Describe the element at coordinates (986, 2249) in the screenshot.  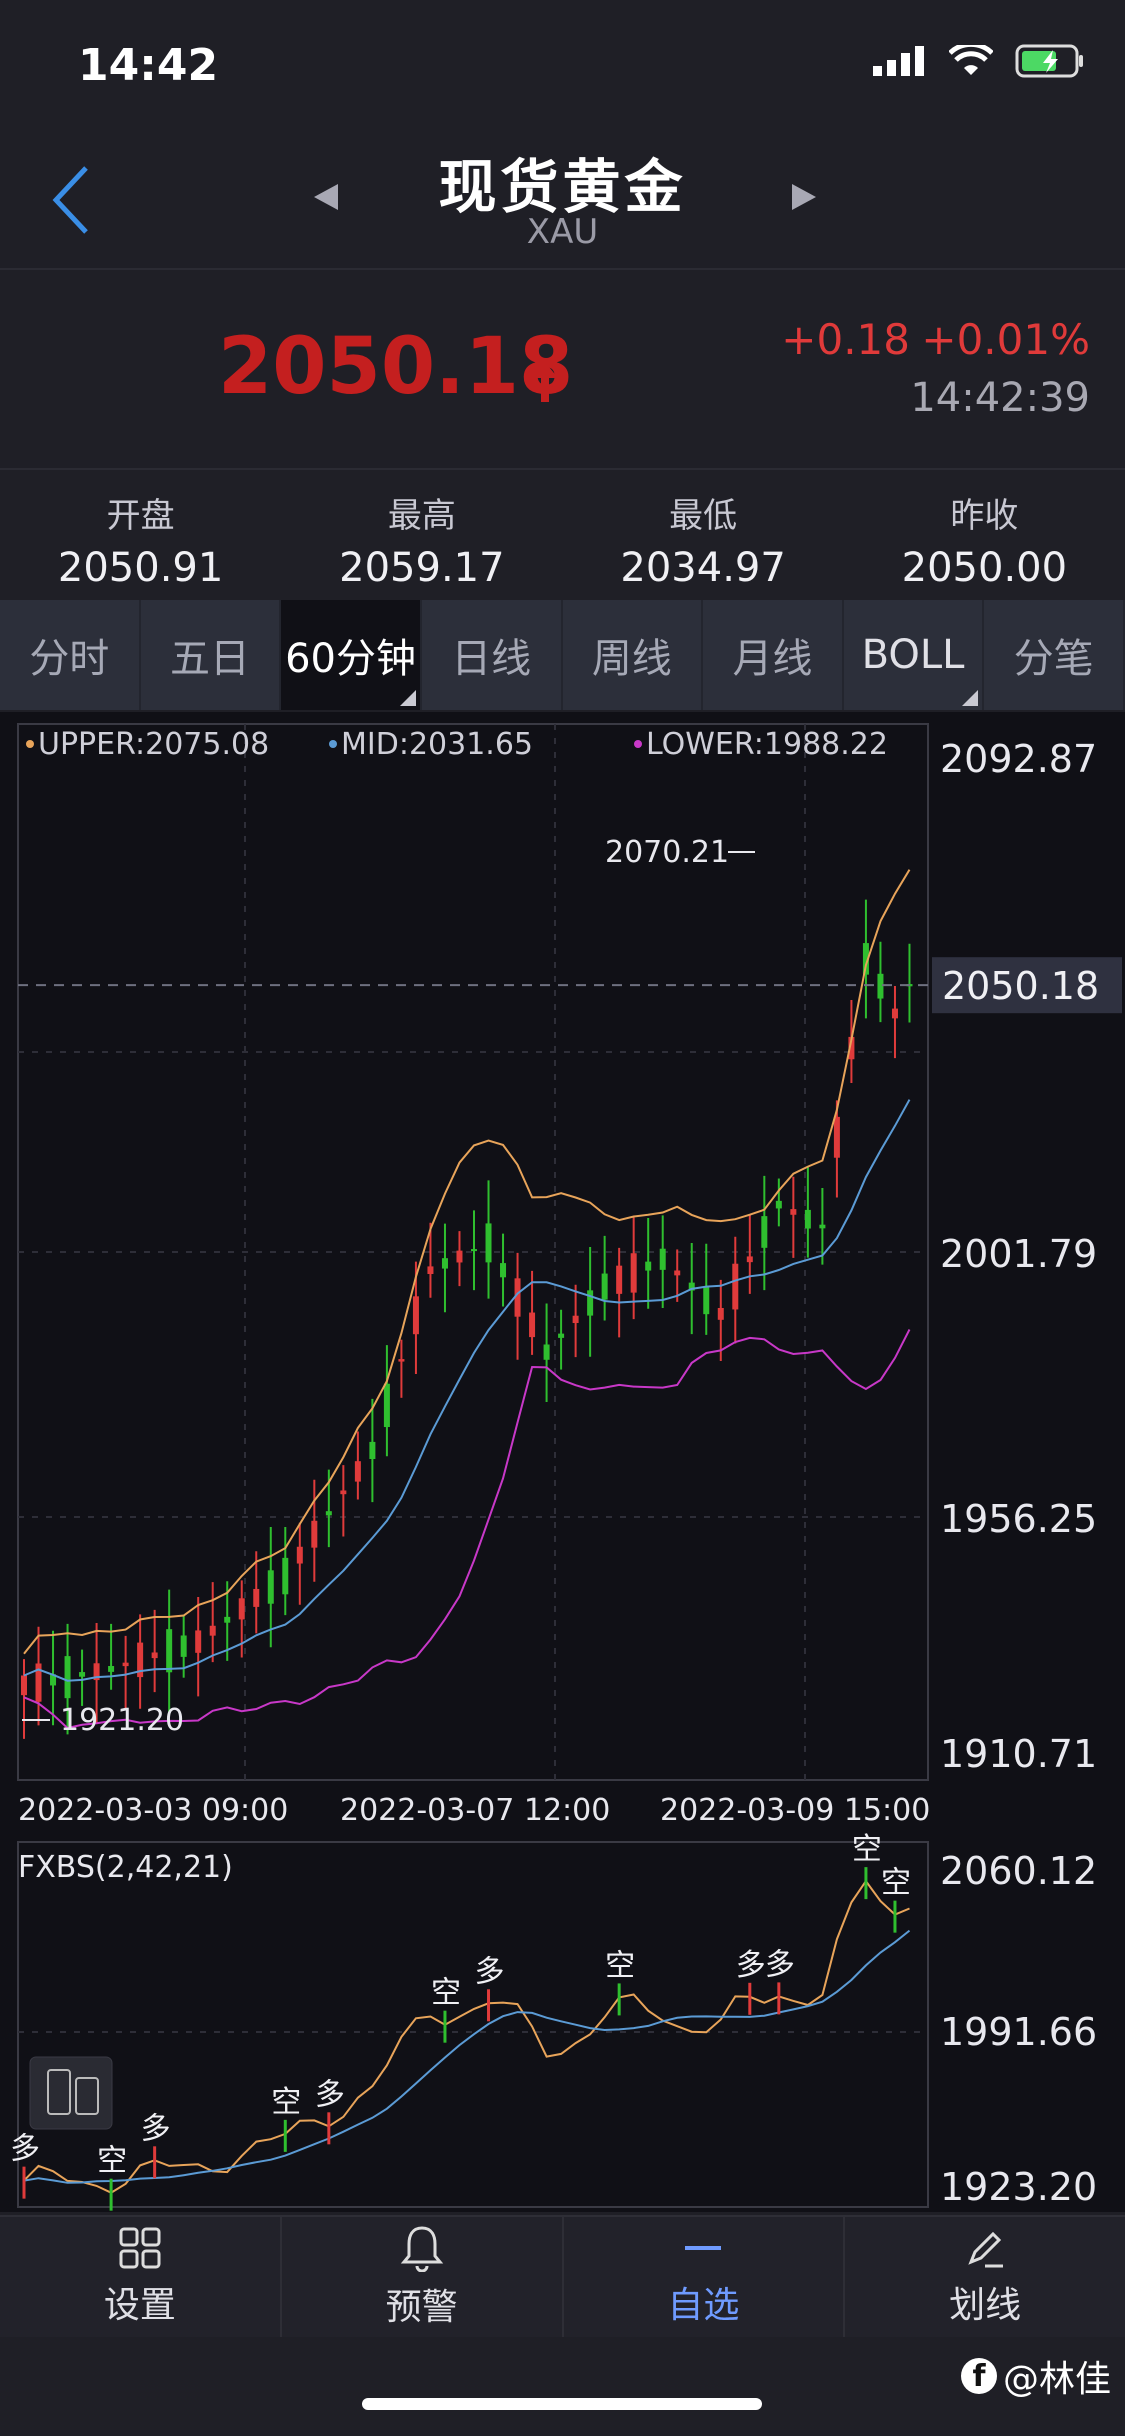
I see `pen-icon` at that location.